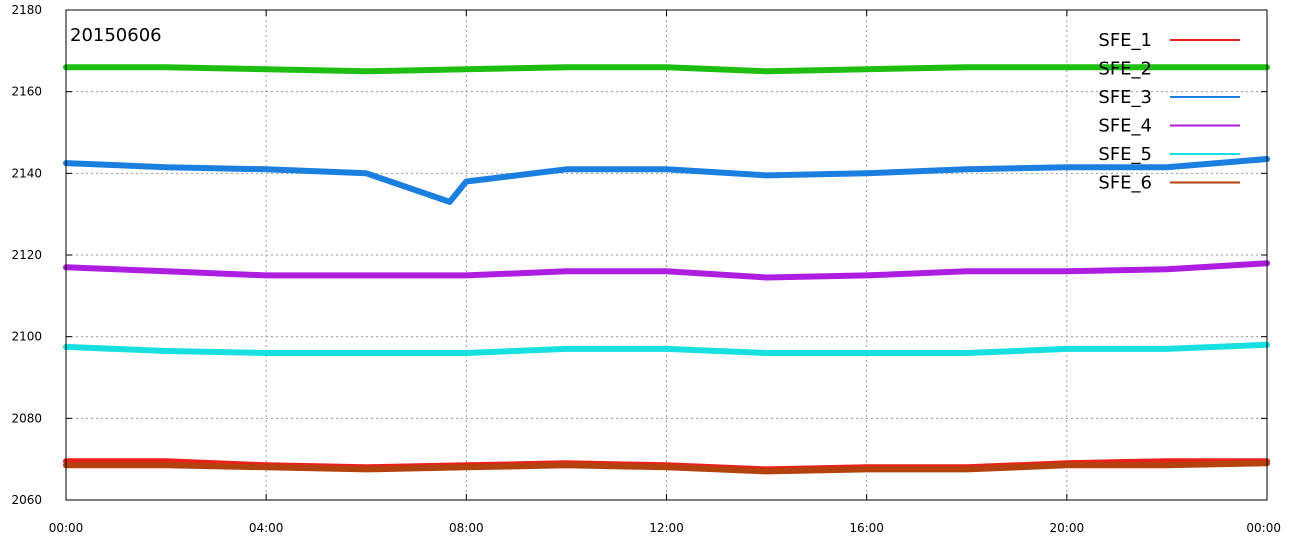  I want to click on y-tick-label: 2180, so click(26, 10).